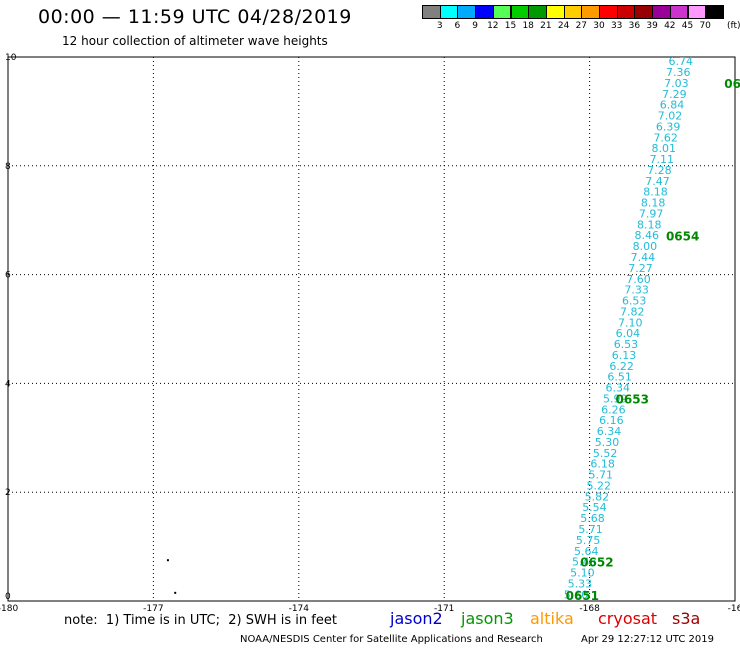 The height and width of the screenshot is (650, 740). Describe the element at coordinates (687, 26) in the screenshot. I see `colorbar-label: 45` at that location.